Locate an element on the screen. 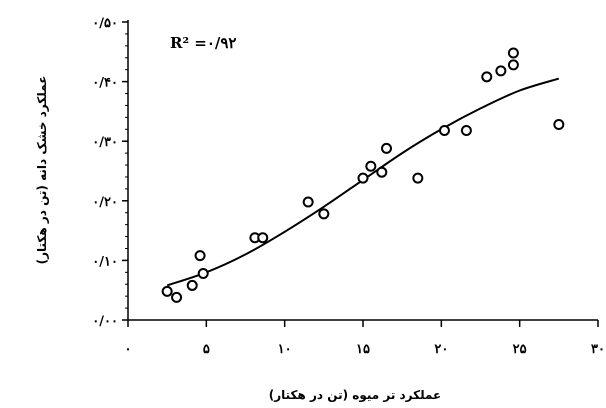 Image resolution: width=606 pixels, height=408 pixels. x-tick-label: ۳۰ is located at coordinates (598, 349).